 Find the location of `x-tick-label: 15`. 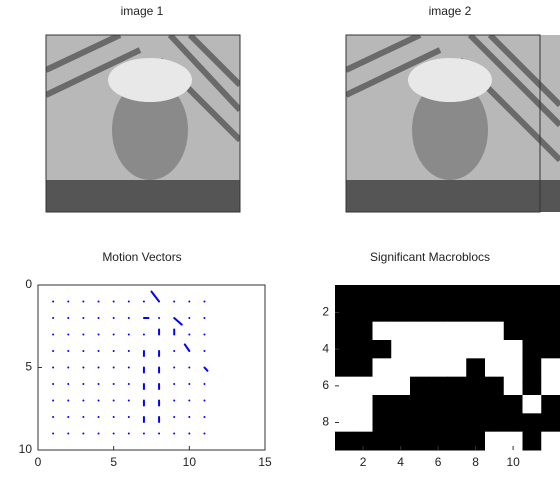

x-tick-label: 15 is located at coordinates (265, 462).